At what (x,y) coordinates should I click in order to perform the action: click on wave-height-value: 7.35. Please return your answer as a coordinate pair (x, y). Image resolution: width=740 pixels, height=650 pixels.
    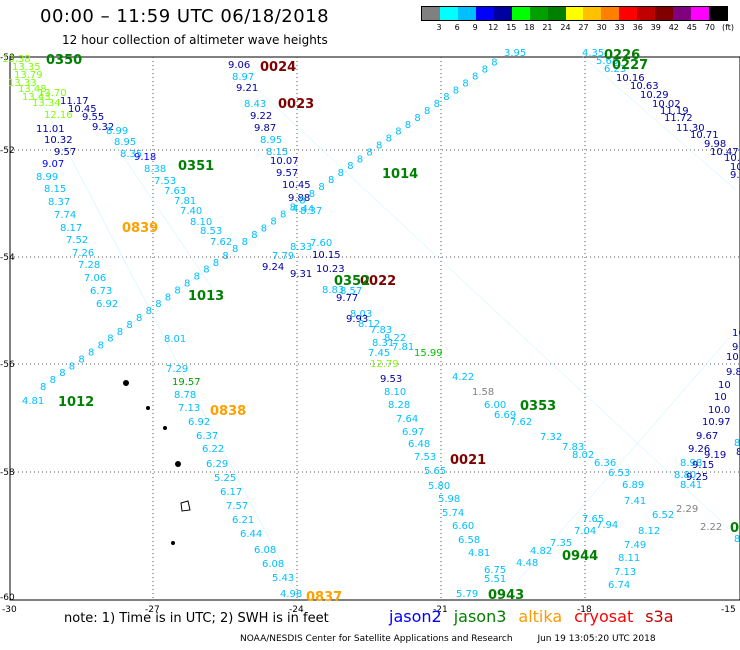
    Looking at the image, I should click on (561, 543).